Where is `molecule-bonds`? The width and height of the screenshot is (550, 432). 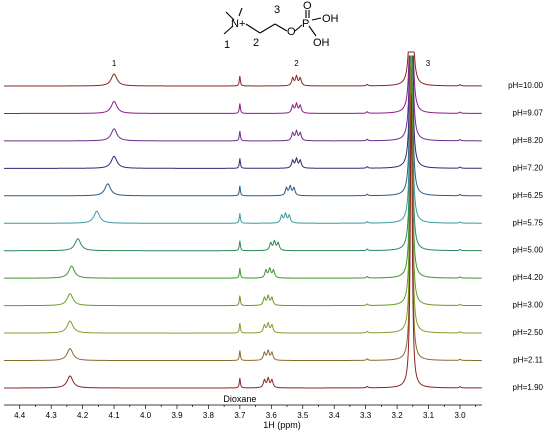 molecule-bonds is located at coordinates (272, 22).